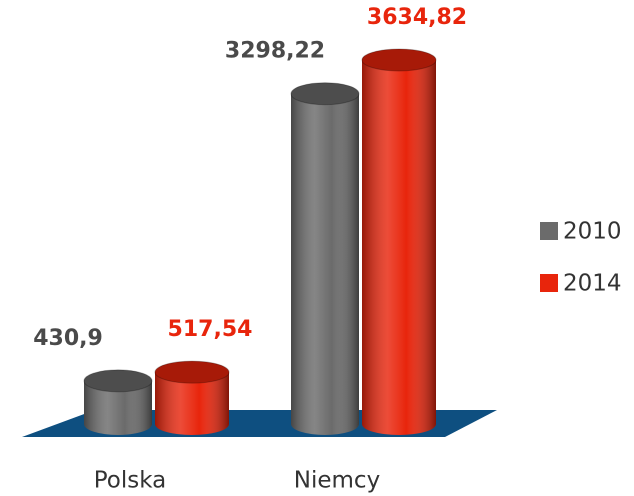  Describe the element at coordinates (210, 329) in the screenshot. I see `data-label: 517,54` at that location.